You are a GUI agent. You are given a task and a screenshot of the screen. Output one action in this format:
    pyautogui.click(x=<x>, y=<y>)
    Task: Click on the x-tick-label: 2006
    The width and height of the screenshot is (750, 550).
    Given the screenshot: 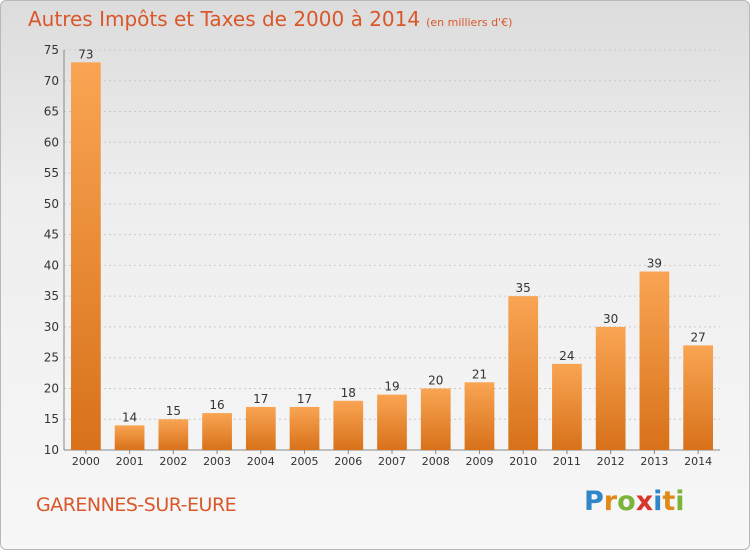 What is the action you would take?
    pyautogui.click(x=348, y=461)
    